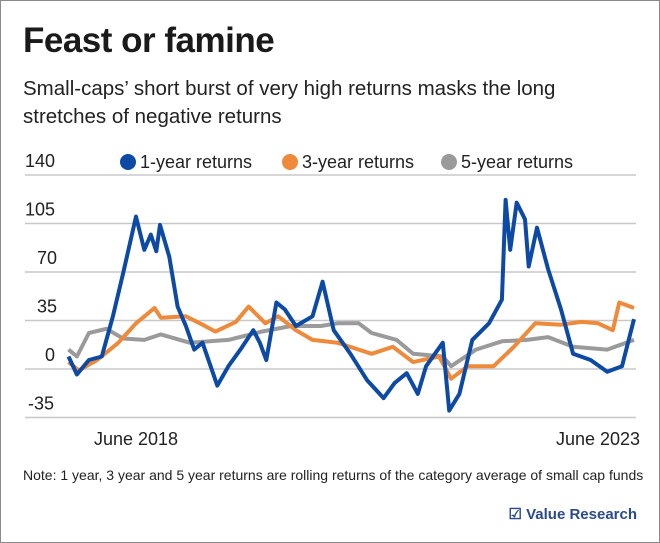 The width and height of the screenshot is (660, 543). I want to click on y-tick-label: 105, so click(40, 210).